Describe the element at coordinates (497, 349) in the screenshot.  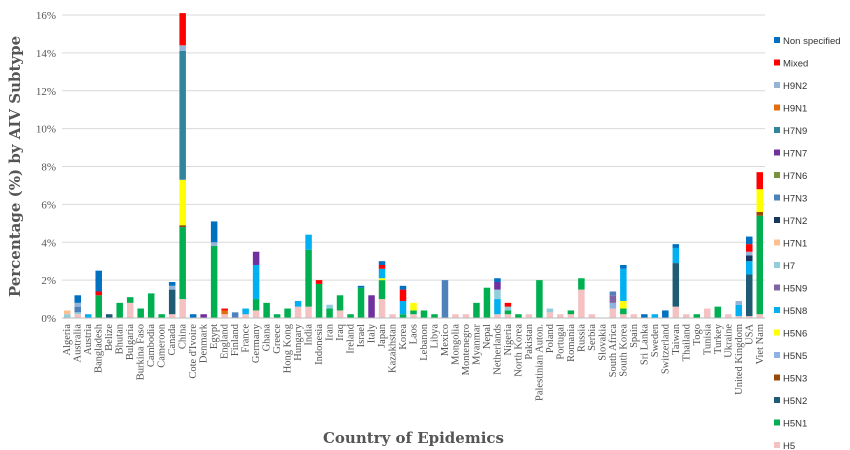
I see `x-category-label: Netherlands` at that location.